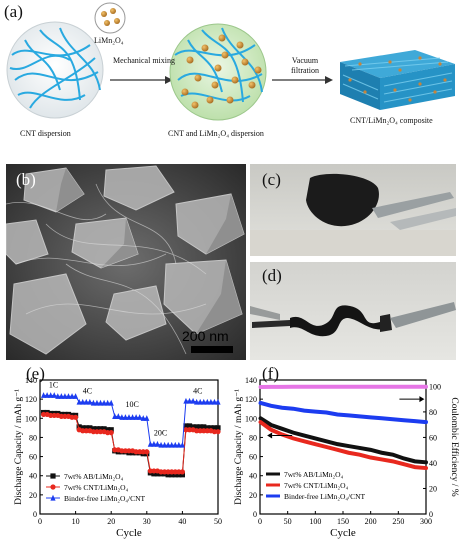  What do you see at coordinates (218, 521) in the screenshot?
I see `x-tick-label: 50` at bounding box center [218, 521].